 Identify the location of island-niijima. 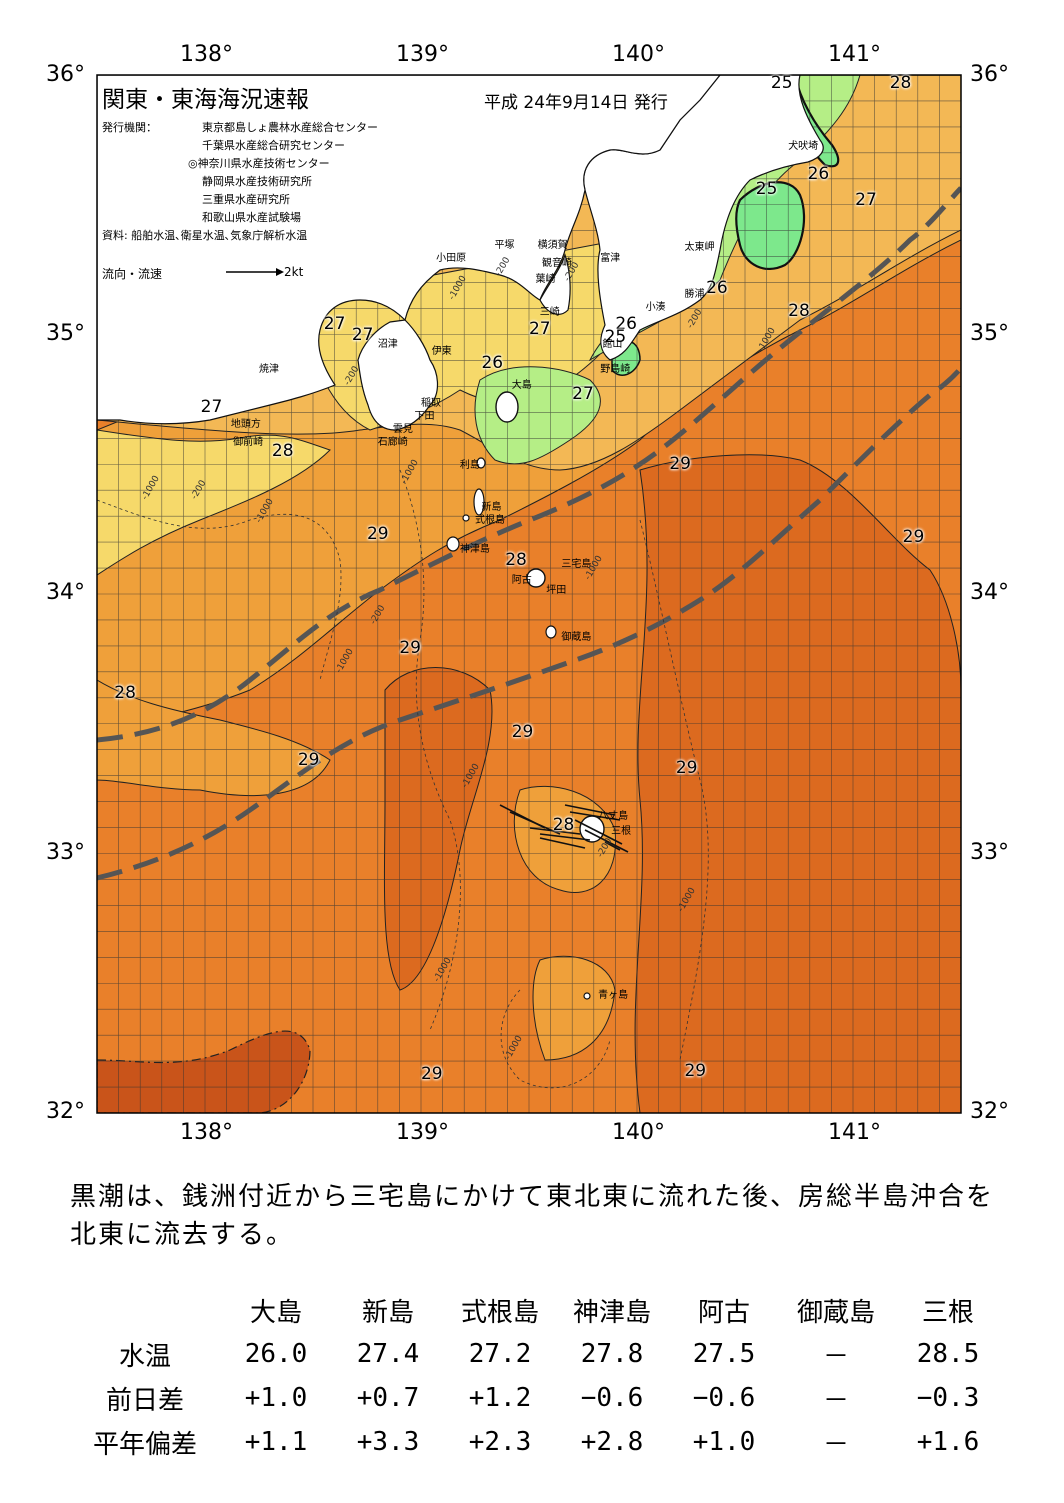
(479, 502).